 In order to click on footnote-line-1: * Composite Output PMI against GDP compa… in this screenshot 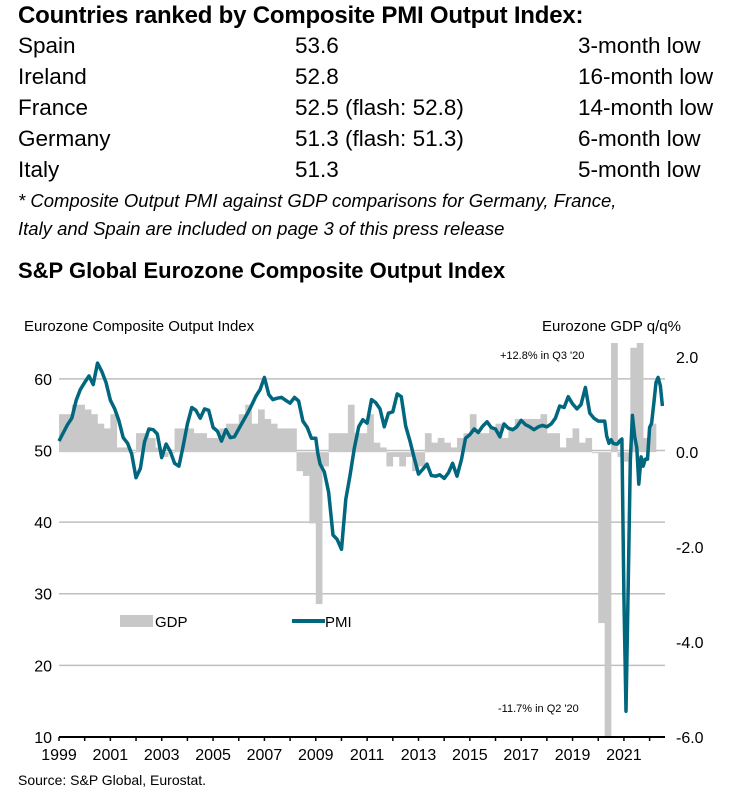, I will do `click(317, 200)`.